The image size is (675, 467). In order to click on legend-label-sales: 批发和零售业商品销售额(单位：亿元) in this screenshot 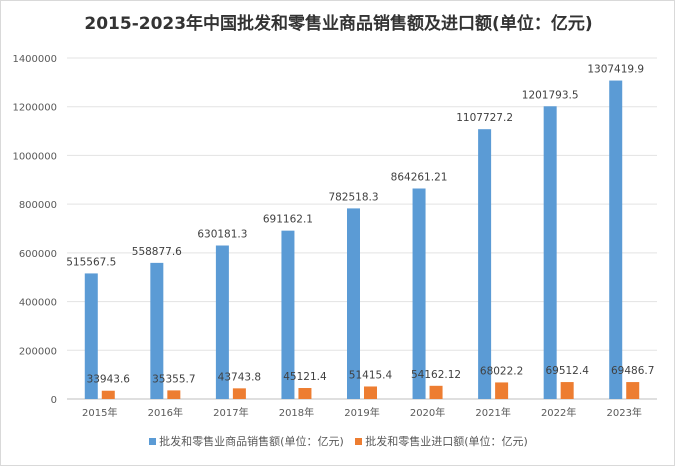, I will do `click(251, 441)`.